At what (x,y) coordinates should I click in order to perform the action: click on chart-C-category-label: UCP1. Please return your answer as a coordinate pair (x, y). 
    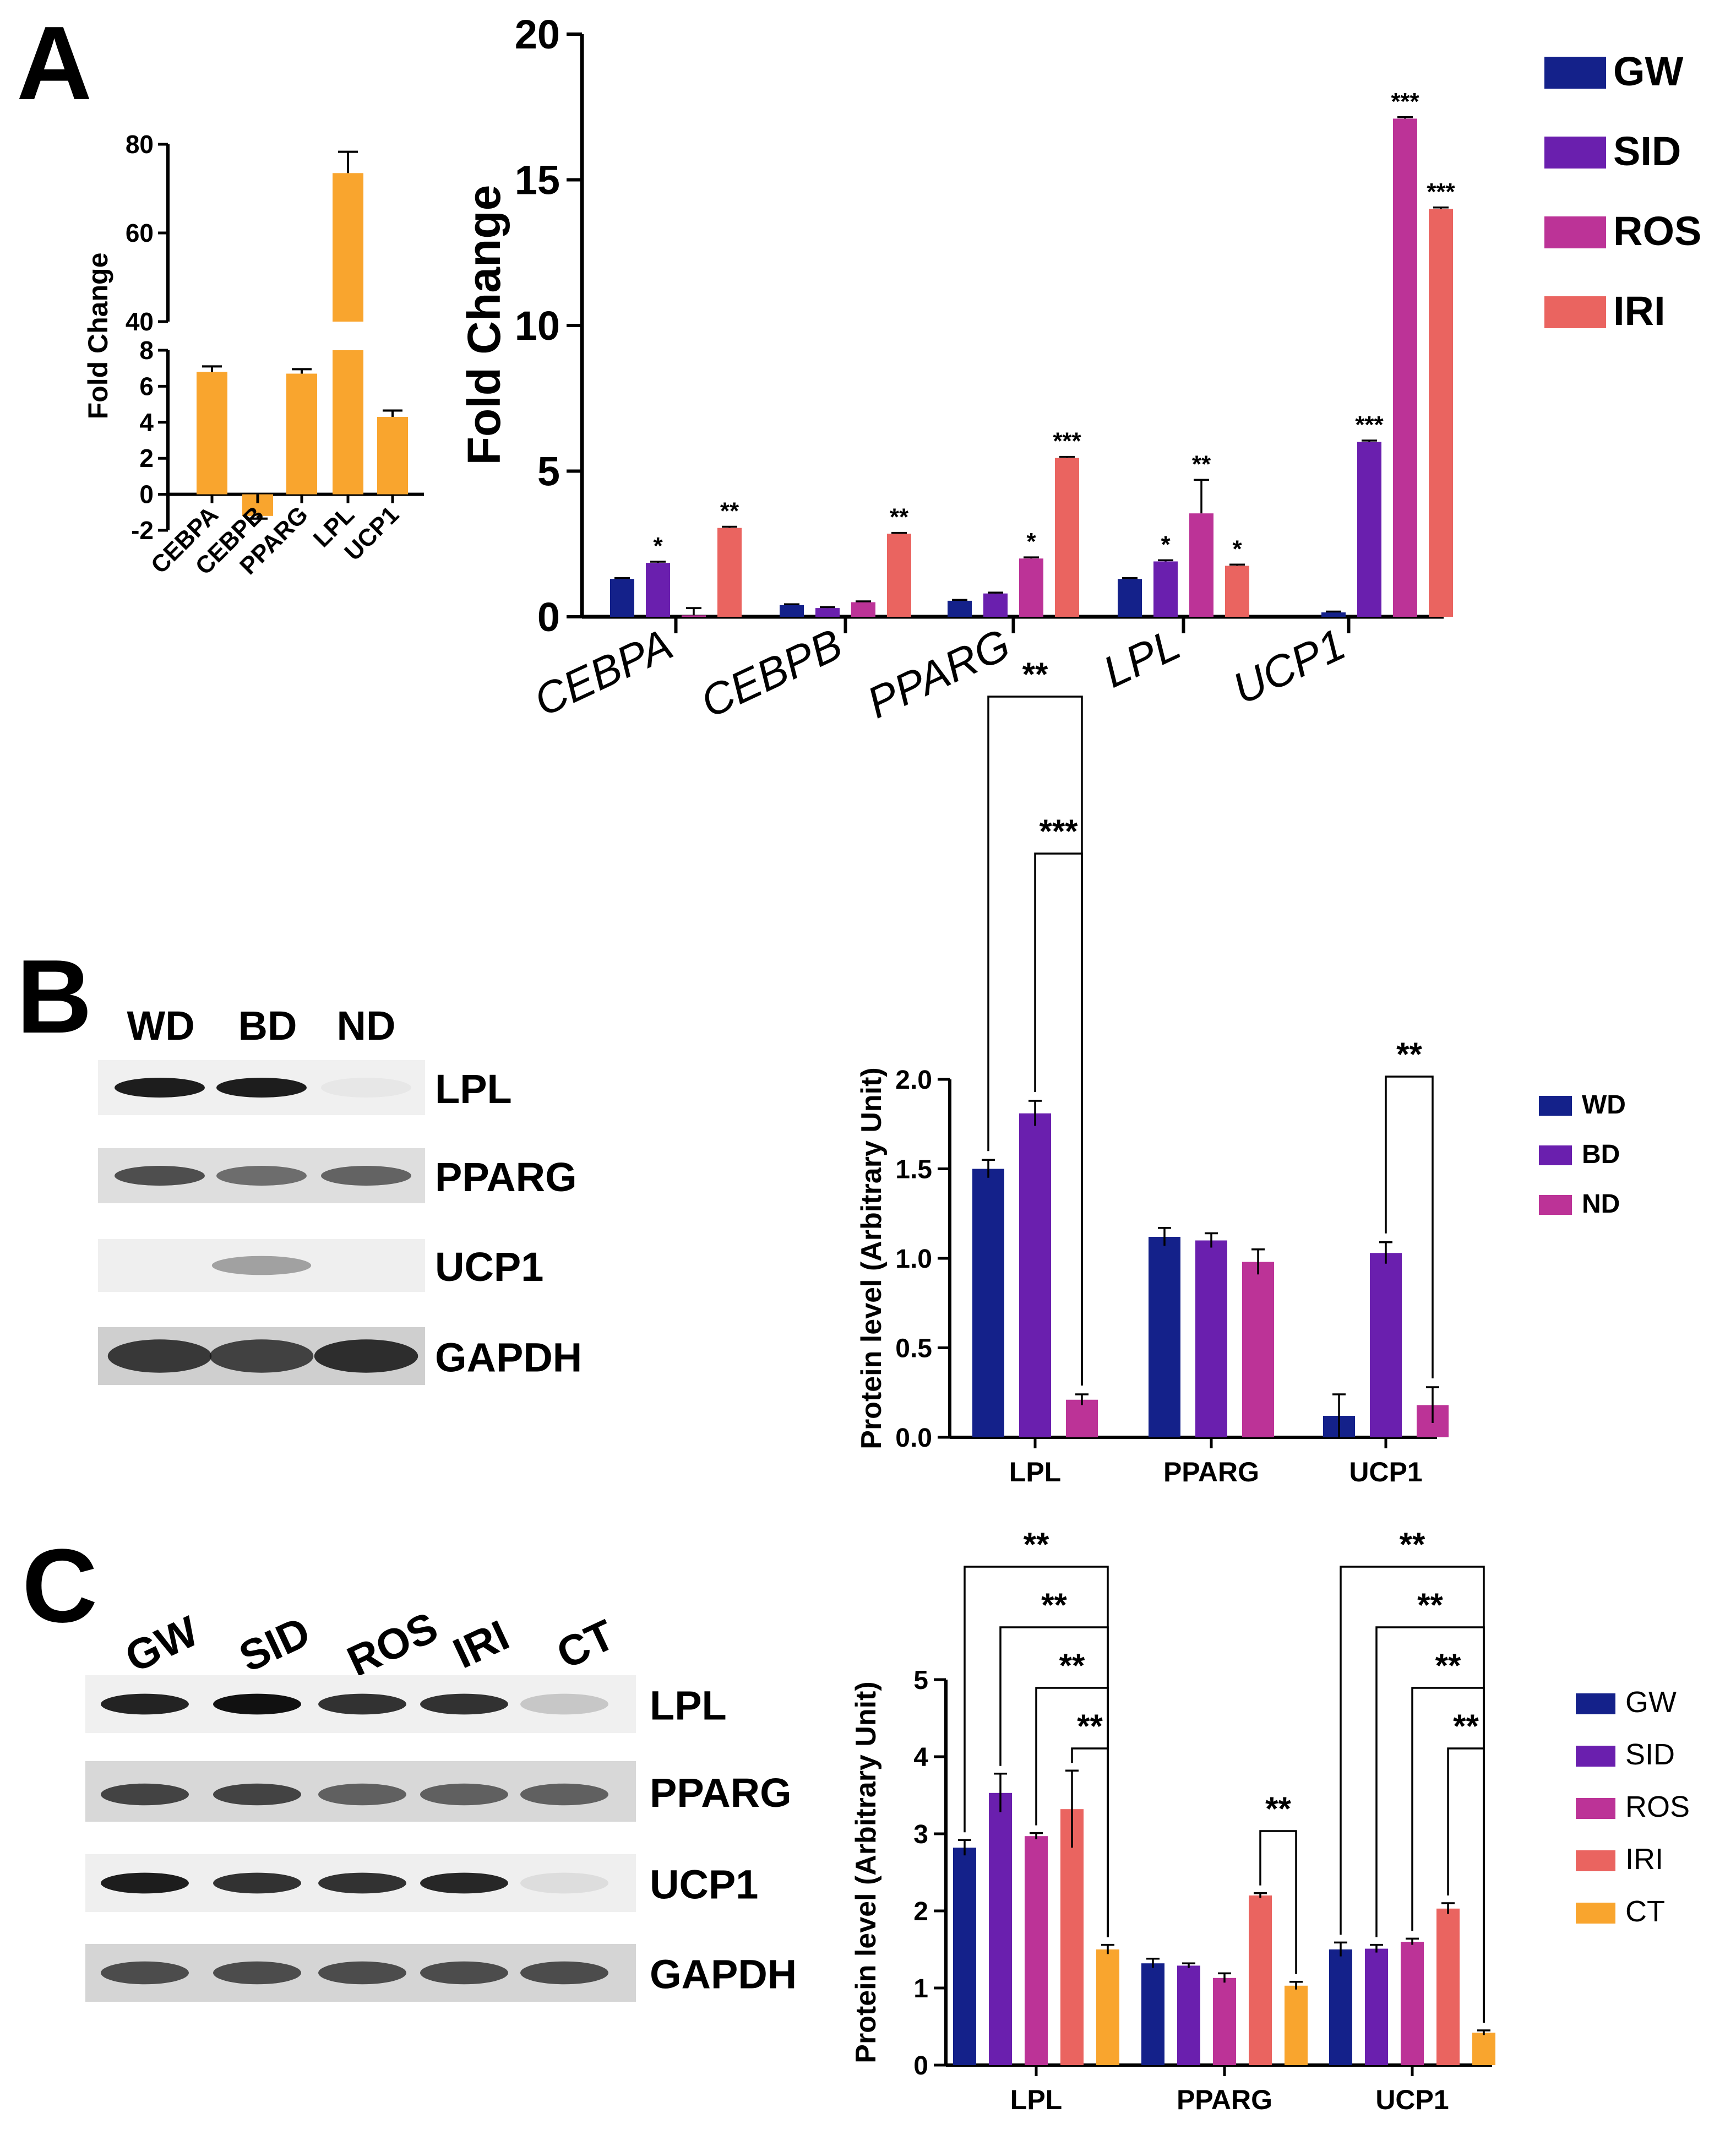
    Looking at the image, I should click on (1412, 2099).